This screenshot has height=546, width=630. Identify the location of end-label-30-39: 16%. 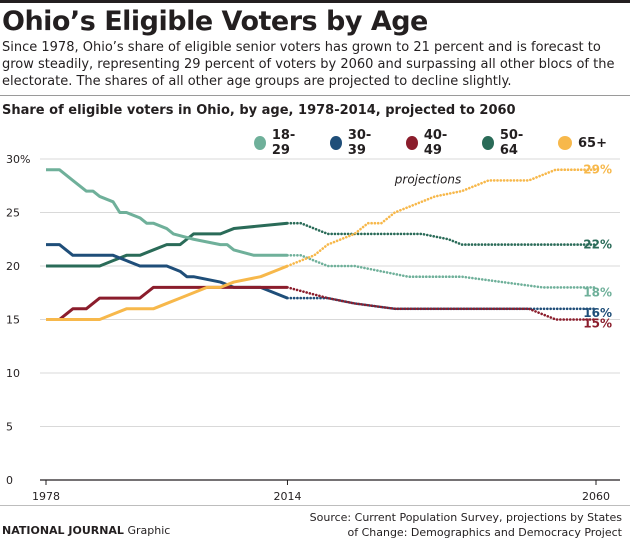
(597, 313).